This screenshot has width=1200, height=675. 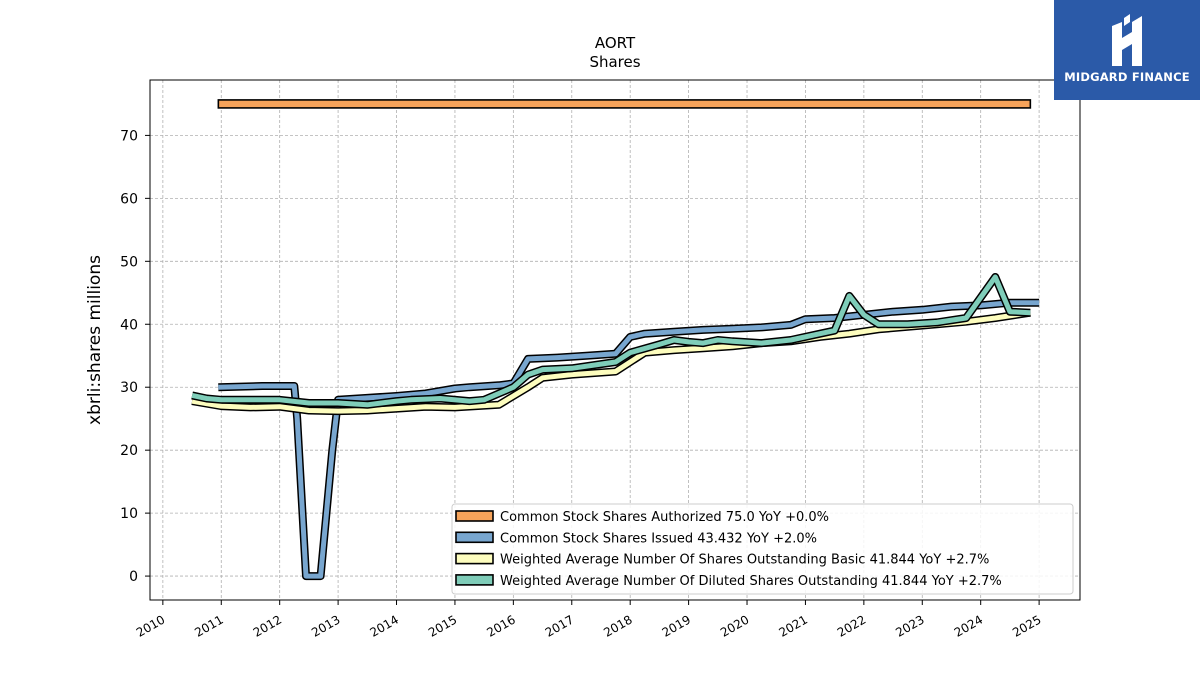 What do you see at coordinates (1026, 625) in the screenshot?
I see `x-tick-label: 2025` at bounding box center [1026, 625].